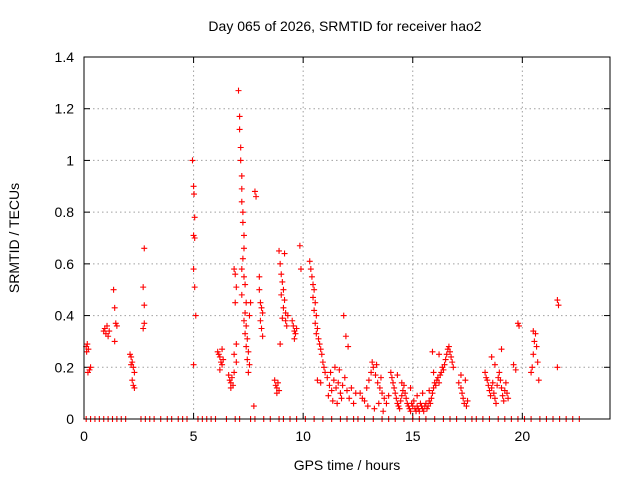 This screenshot has height=480, width=640. Describe the element at coordinates (347, 465) in the screenshot. I see `x-axis-label: GPS time / hours` at that location.